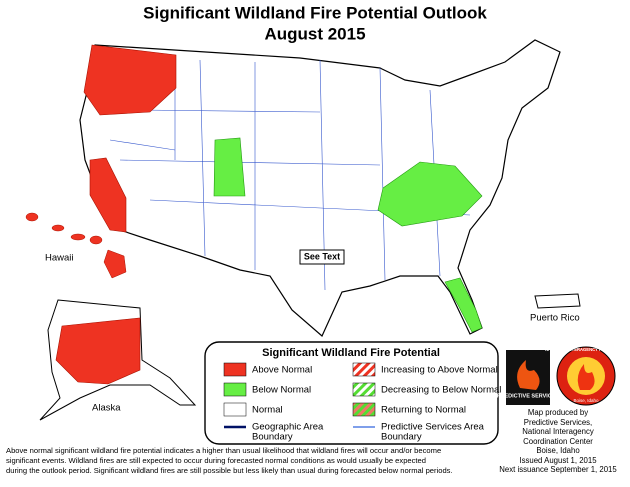 This screenshot has width=630, height=487. I want to click on credit-line: Map produced by, so click(558, 412).